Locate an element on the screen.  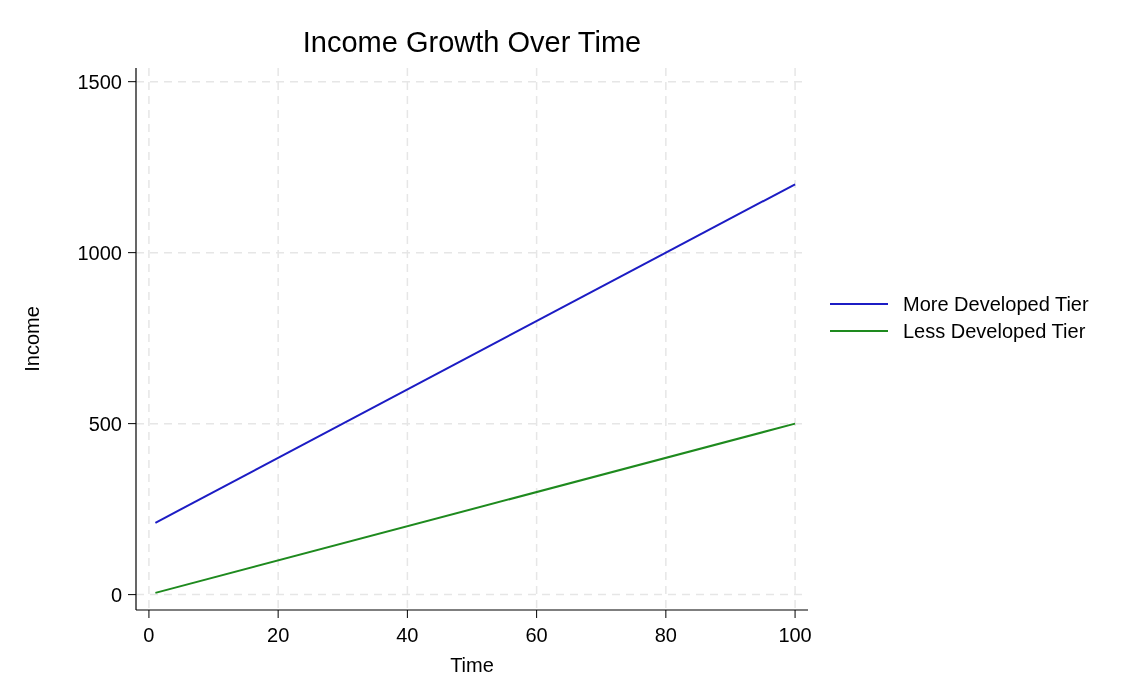
x-tick-label: 0 is located at coordinates (149, 635).